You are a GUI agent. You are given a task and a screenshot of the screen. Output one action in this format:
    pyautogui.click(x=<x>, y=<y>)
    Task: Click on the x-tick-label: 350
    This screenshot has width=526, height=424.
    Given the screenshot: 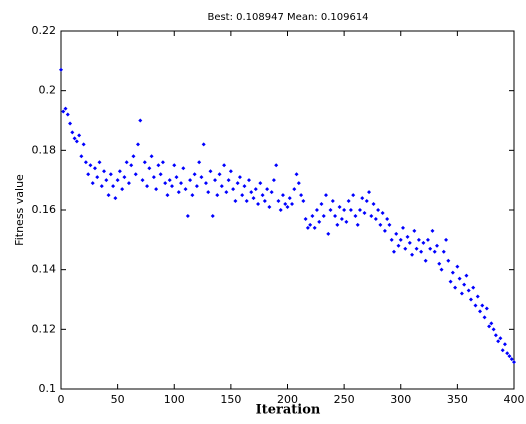 What is the action you would take?
    pyautogui.click(x=457, y=399)
    